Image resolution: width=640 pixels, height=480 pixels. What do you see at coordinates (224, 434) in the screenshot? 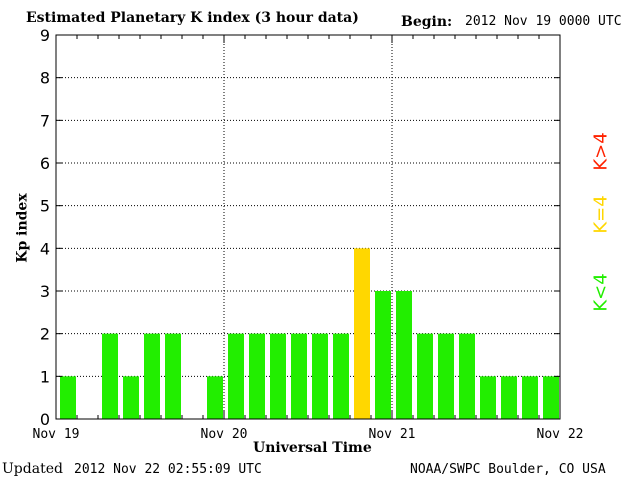
I see `x-tick-label: Nov 20` at bounding box center [224, 434].